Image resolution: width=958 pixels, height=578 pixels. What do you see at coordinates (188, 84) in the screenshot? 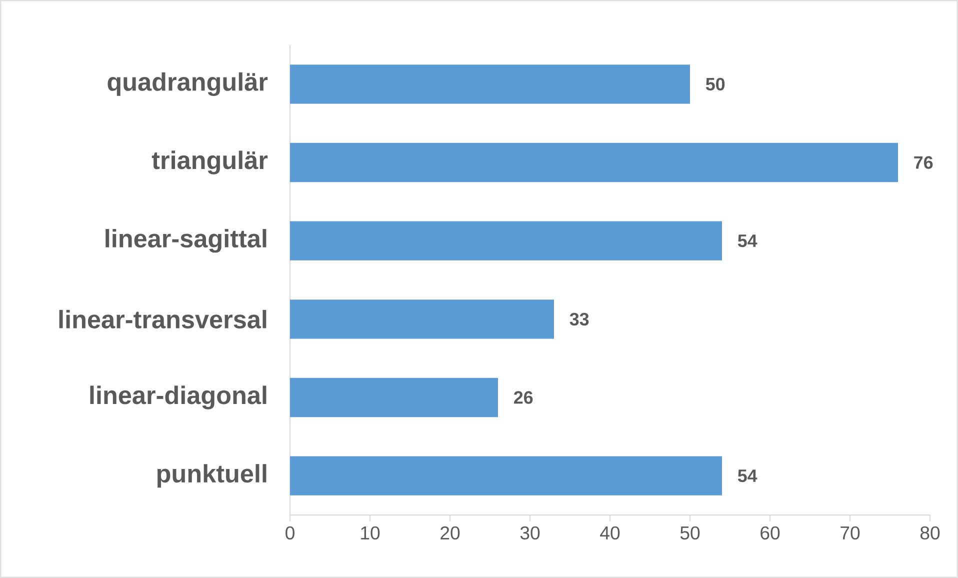
I see `y-tick-label: quadrangulär` at bounding box center [188, 84].